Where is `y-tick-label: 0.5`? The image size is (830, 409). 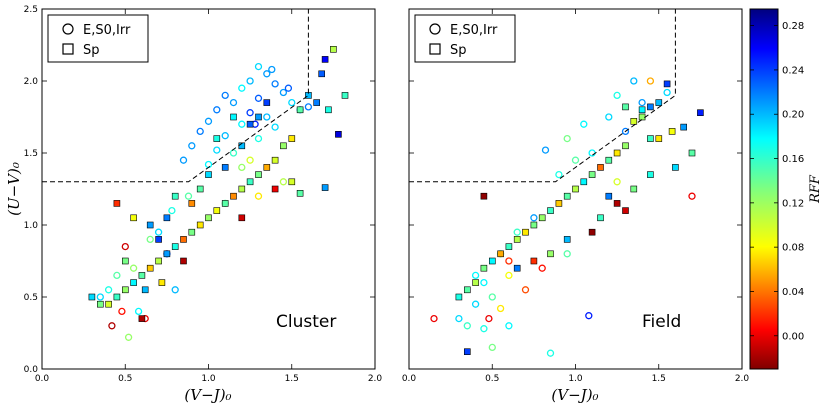 y-tick-label: 0.5 is located at coordinates (31, 298).